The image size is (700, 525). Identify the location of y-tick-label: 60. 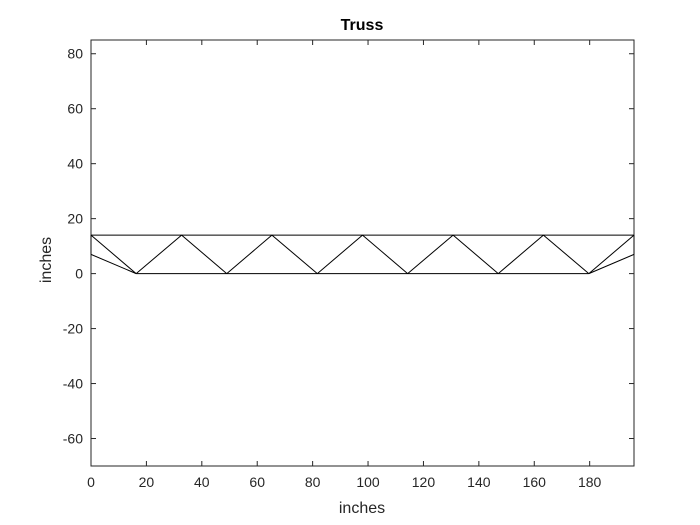
(75, 109).